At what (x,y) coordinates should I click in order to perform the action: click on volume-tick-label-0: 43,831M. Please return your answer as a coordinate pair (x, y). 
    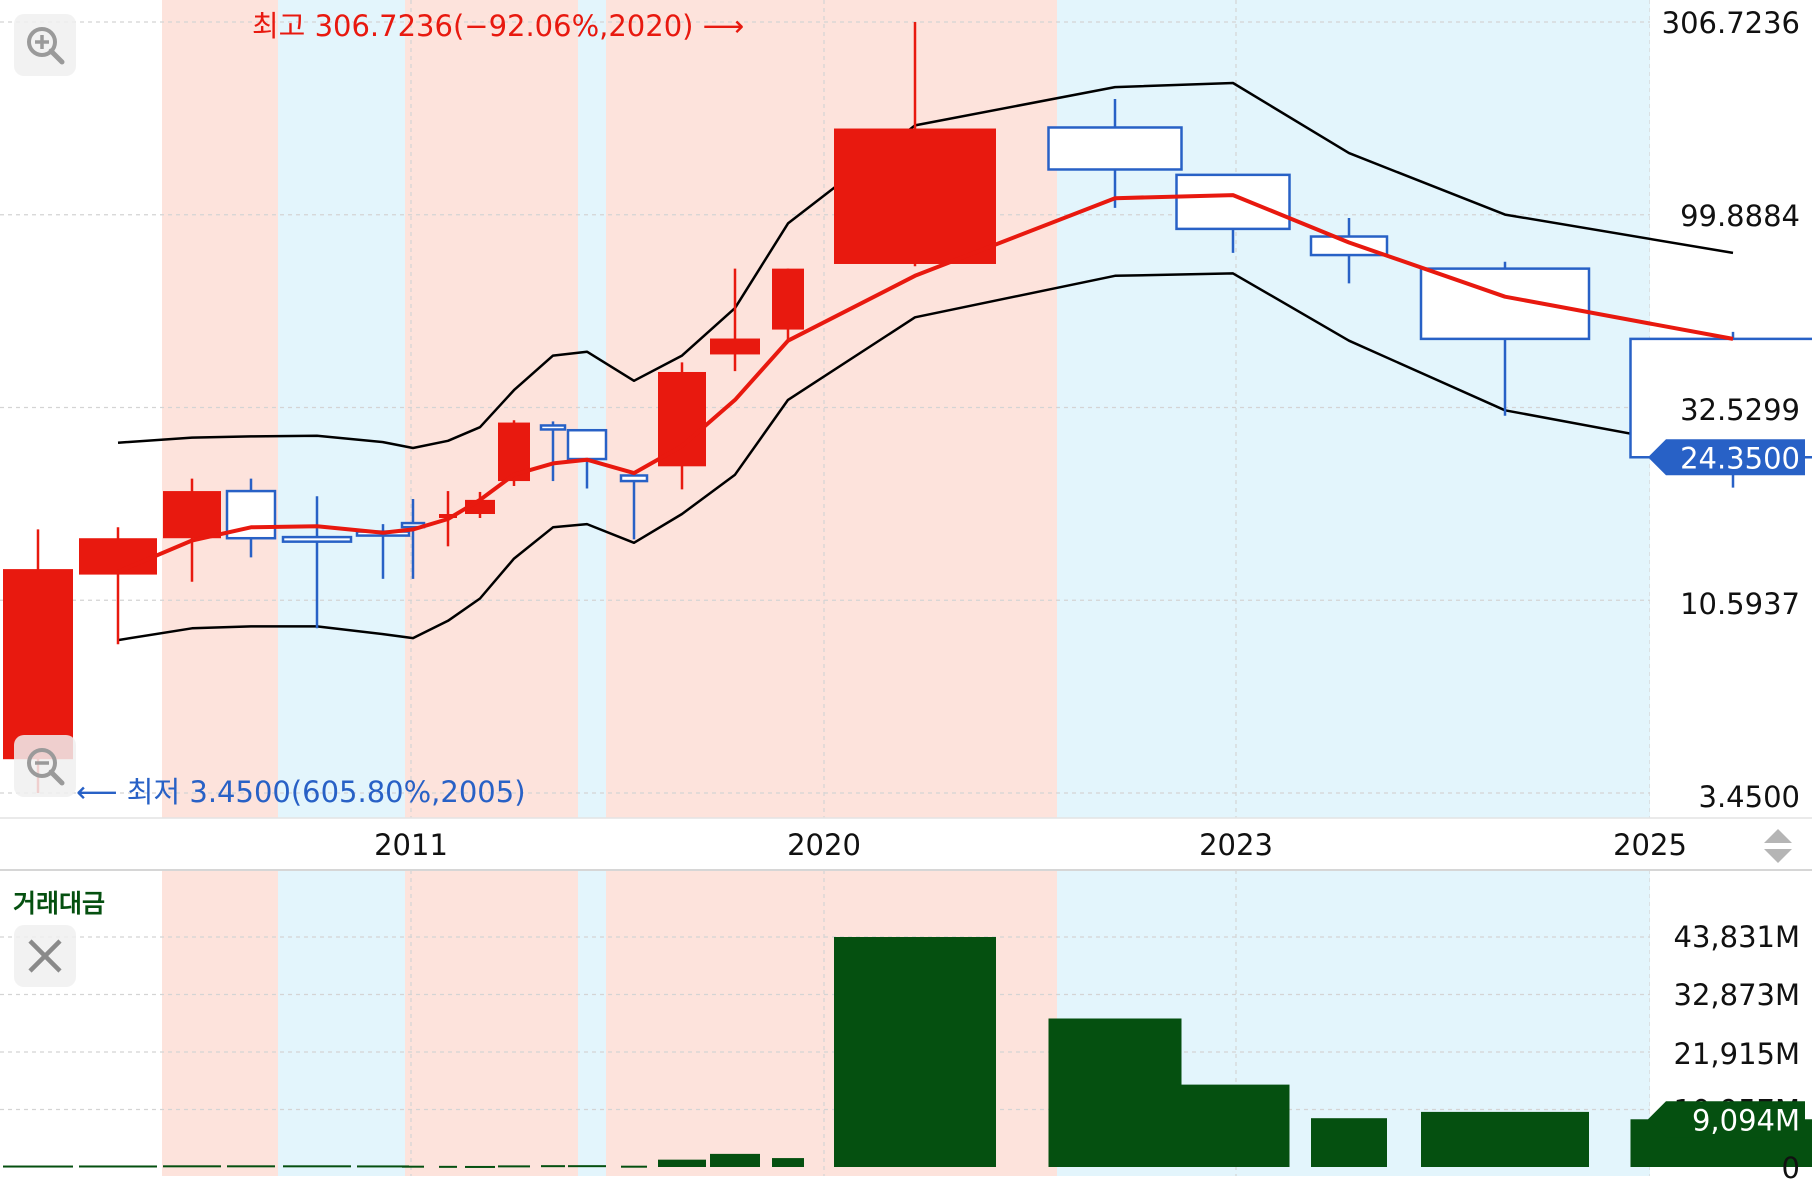
    Looking at the image, I should click on (1737, 937).